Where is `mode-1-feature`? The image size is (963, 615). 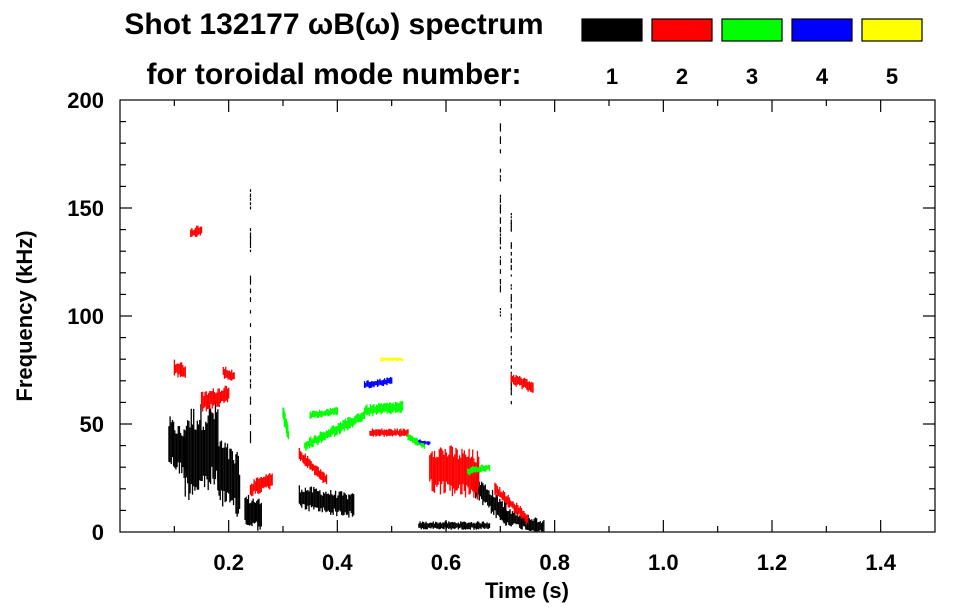 mode-1-feature is located at coordinates (500, 220).